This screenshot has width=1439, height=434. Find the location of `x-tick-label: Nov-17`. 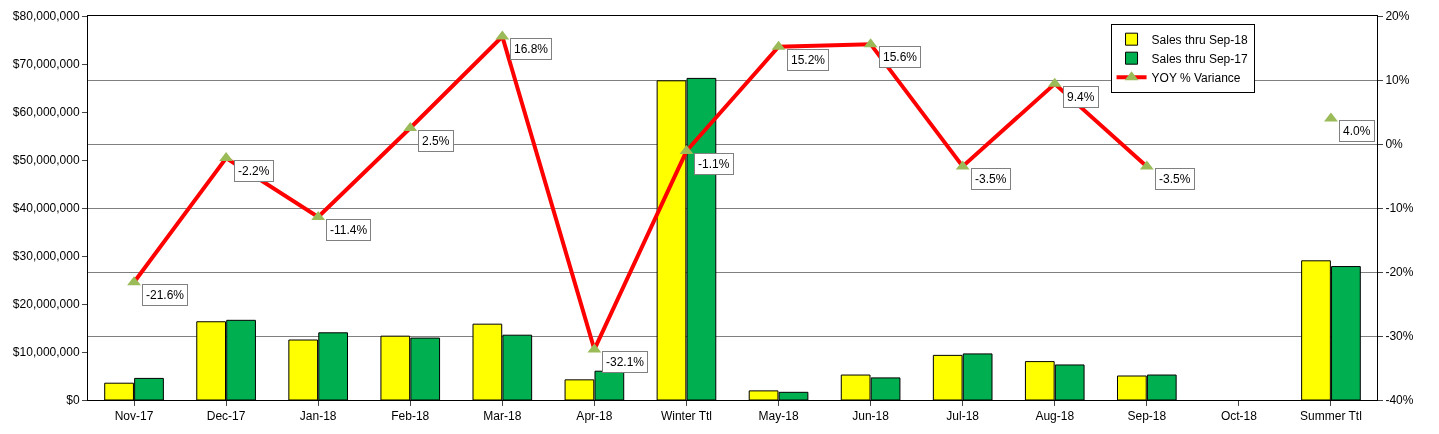

x-tick-label: Nov-17 is located at coordinates (134, 416).